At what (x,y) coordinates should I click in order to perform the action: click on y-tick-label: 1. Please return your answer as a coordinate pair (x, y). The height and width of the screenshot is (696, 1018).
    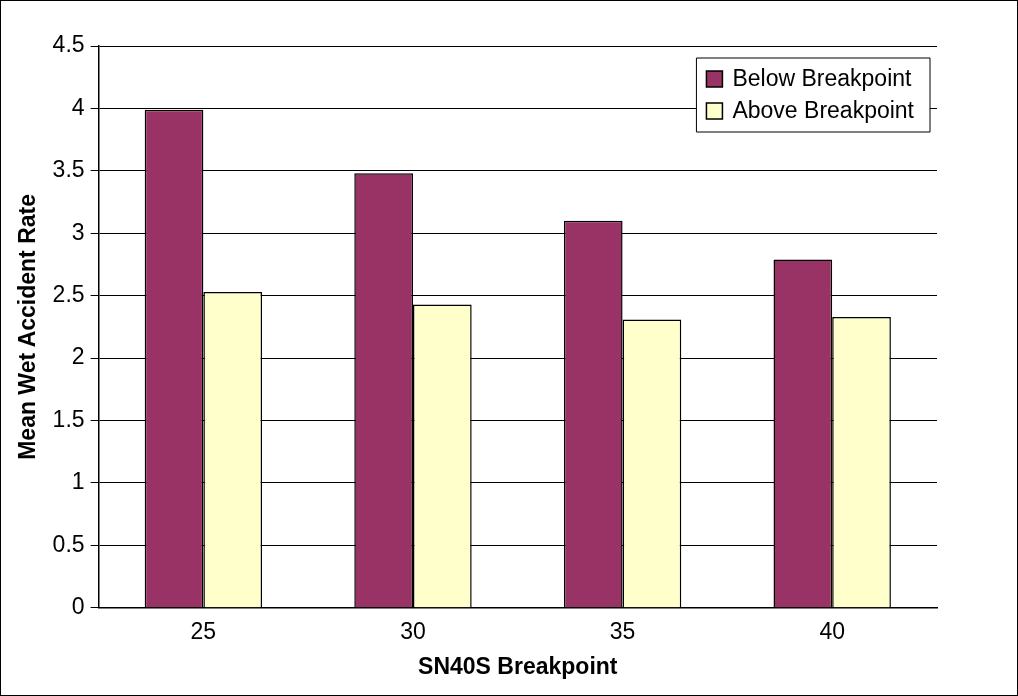
    Looking at the image, I should click on (78, 481).